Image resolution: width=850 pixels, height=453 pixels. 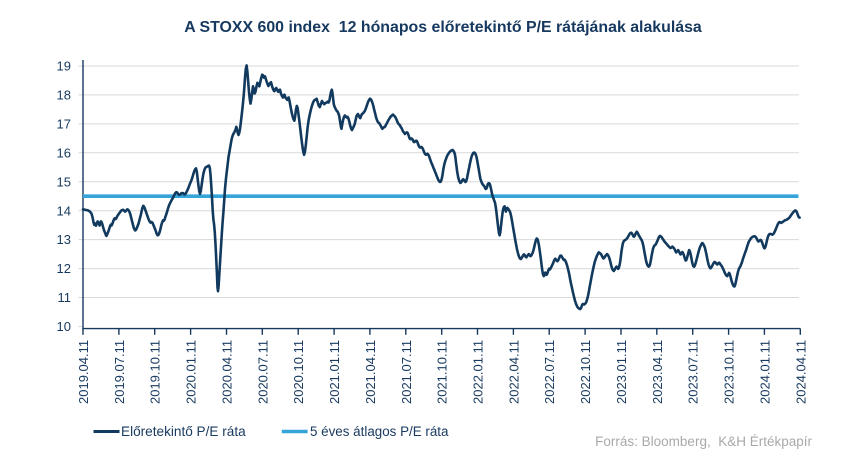 I want to click on svg-text: 17, so click(x=64, y=124).